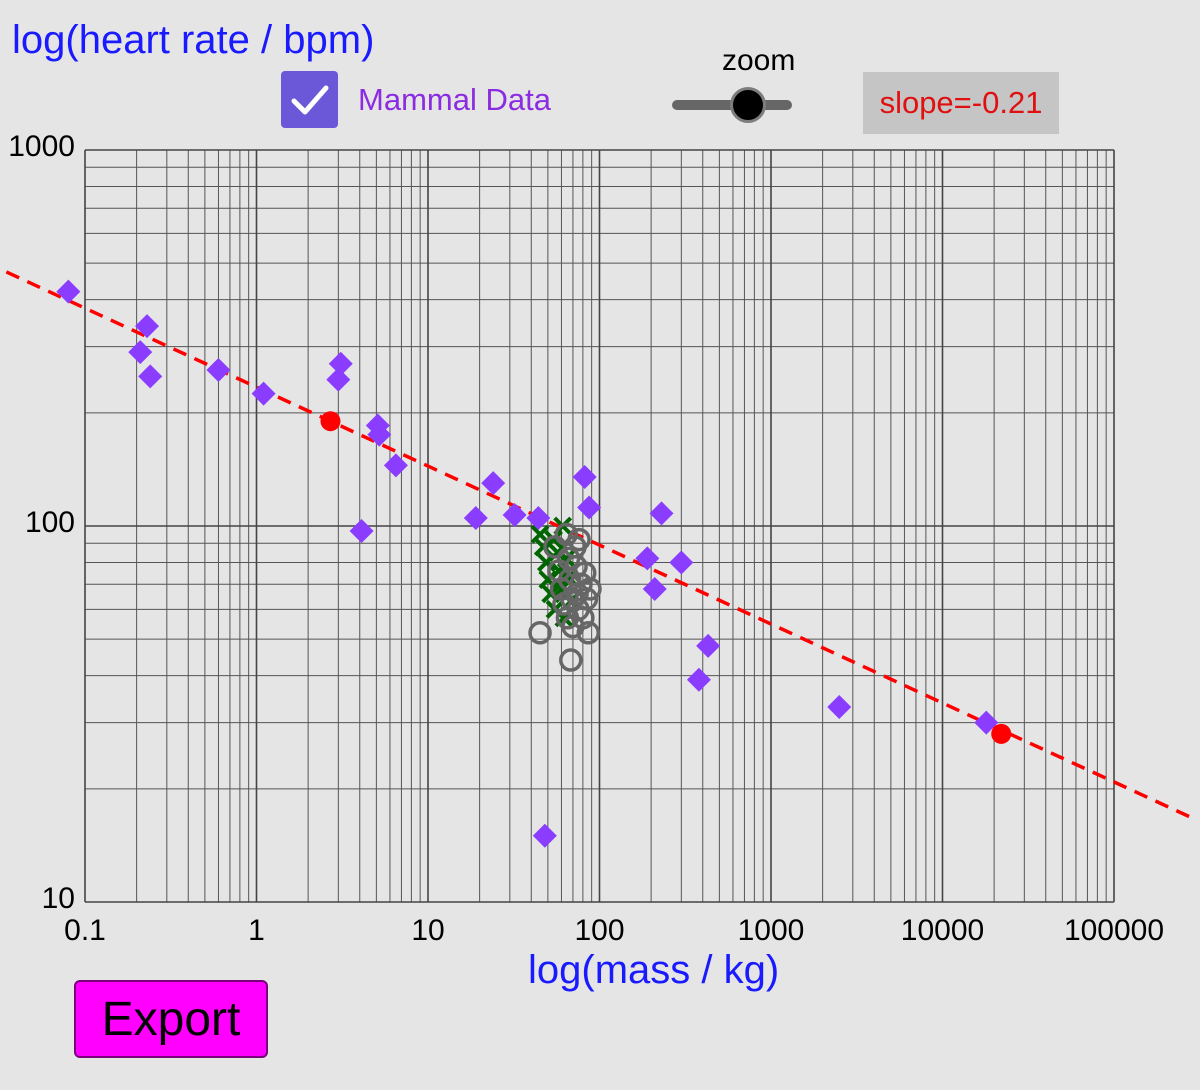  What do you see at coordinates (1114, 930) in the screenshot?
I see `x-tick-label: 100000` at bounding box center [1114, 930].